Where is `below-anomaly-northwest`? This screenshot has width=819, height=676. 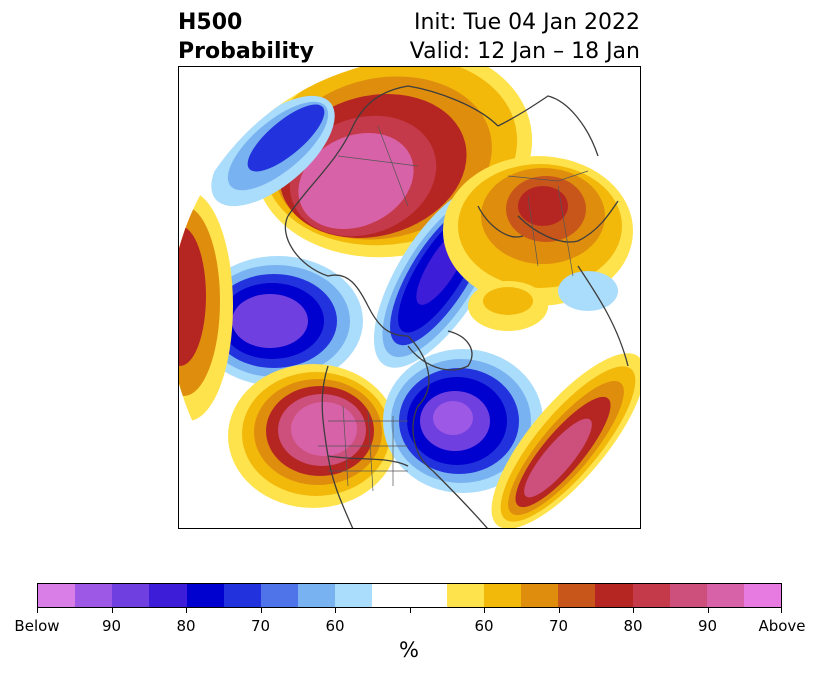 below-anomaly-northwest is located at coordinates (273, 151).